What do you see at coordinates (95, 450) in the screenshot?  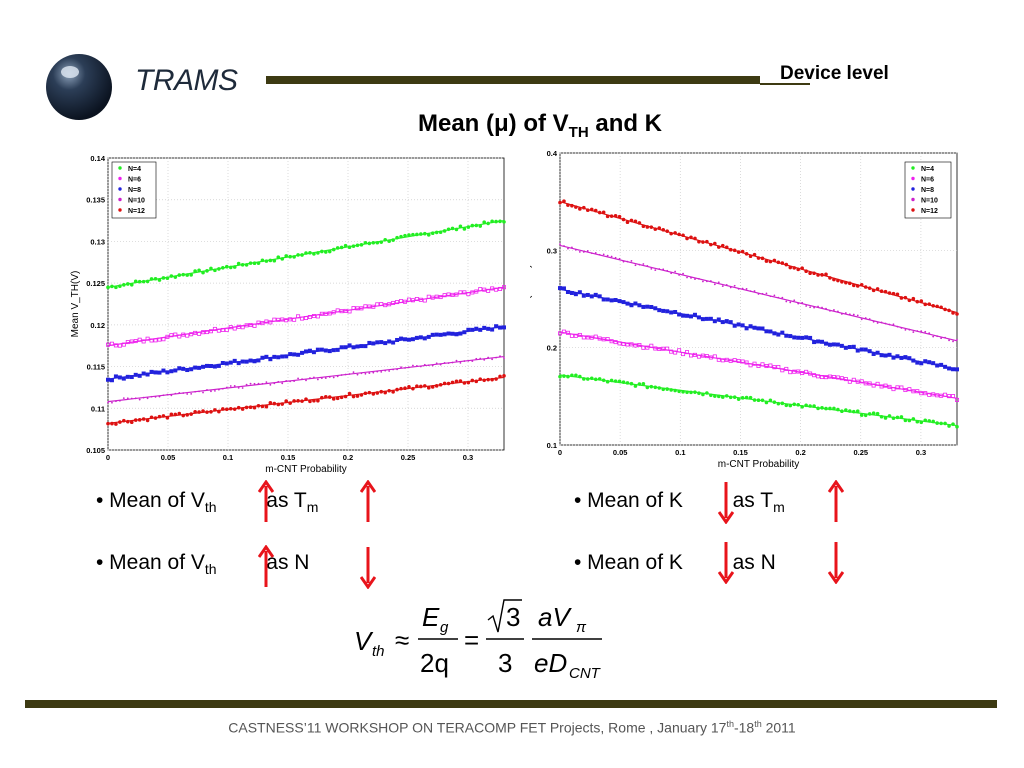 I see `y-tick-label: 0.105` at bounding box center [95, 450].